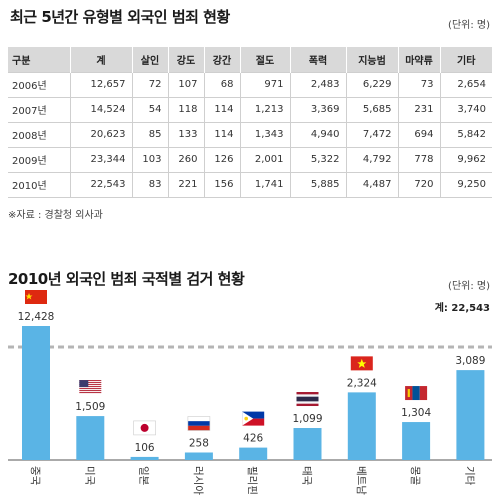  I want to click on table-cell: 2,654, so click(465, 84).